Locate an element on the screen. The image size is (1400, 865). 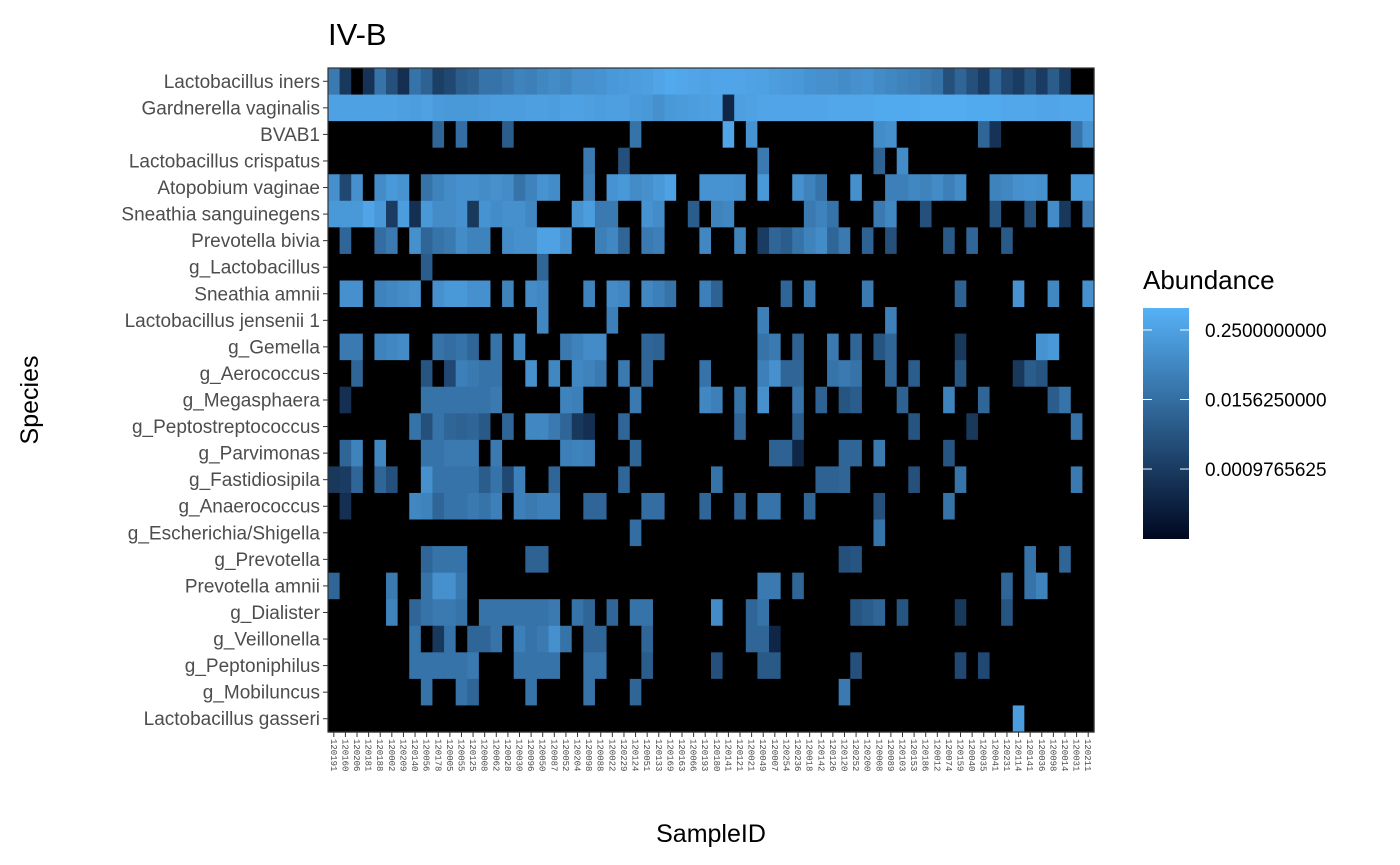
x-tick-label: 120052 is located at coordinates (565, 755).